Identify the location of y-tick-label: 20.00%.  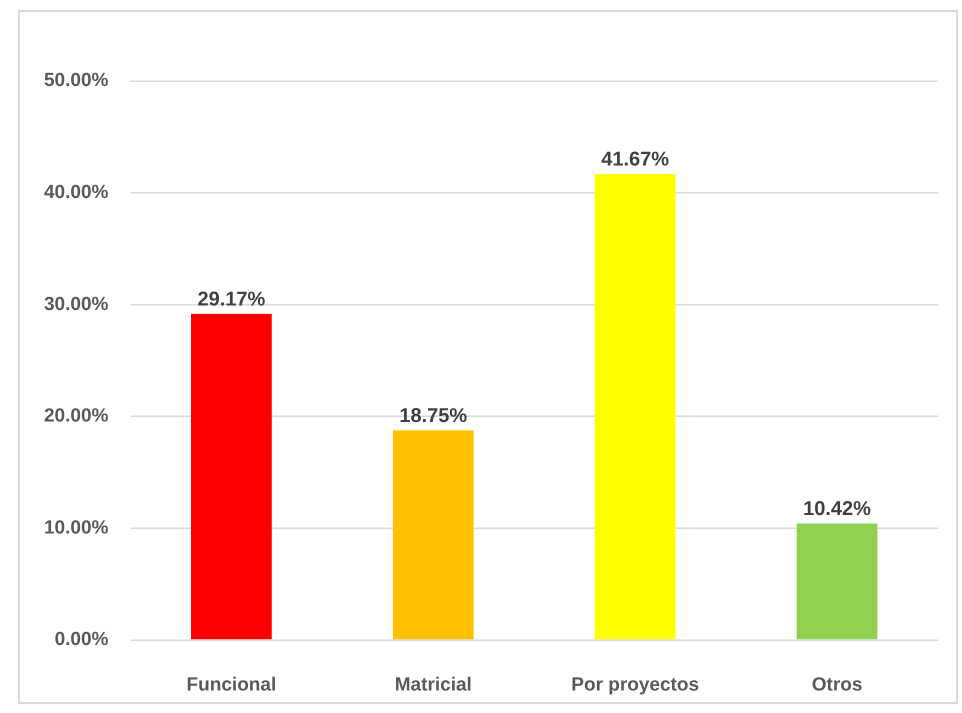
(76, 416).